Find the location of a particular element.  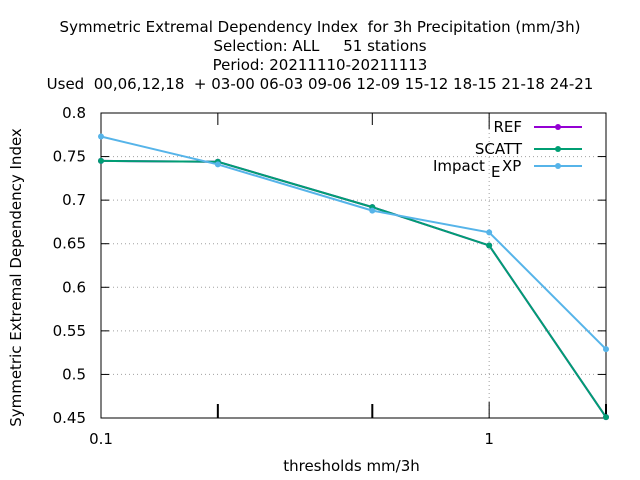

legend-marker-scatt is located at coordinates (558, 149).